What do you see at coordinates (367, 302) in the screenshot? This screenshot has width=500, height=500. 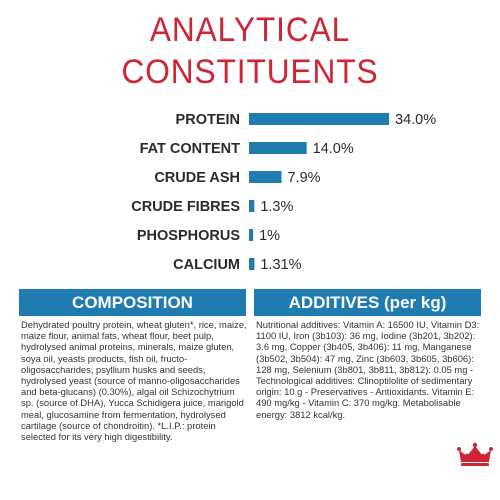 I see `additives-heading: ADDITIVES (per kg)` at bounding box center [367, 302].